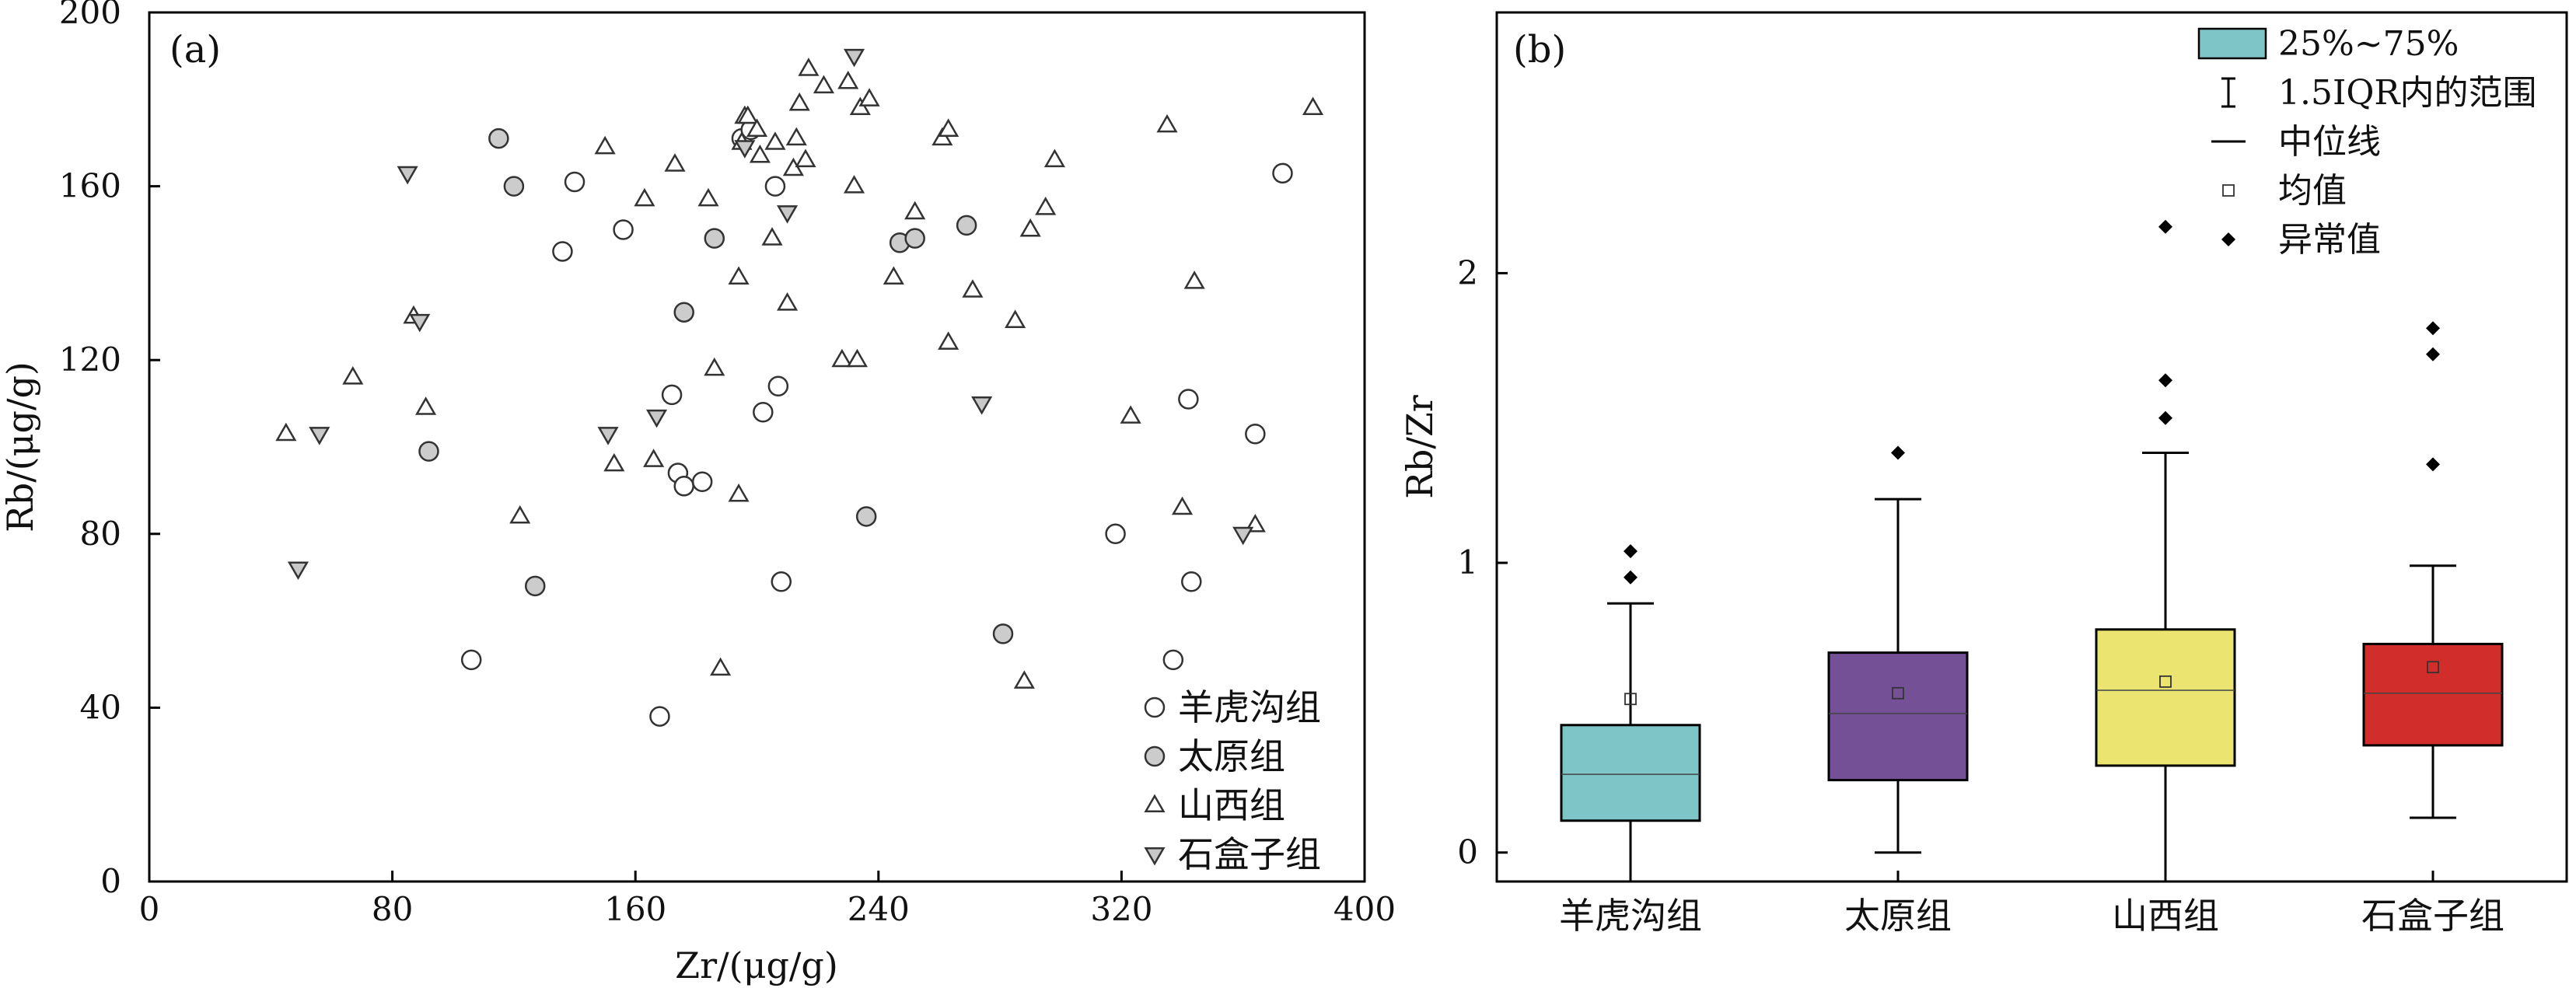 The width and height of the screenshot is (2576, 988). Describe the element at coordinates (2329, 142) in the screenshot. I see `legend-label-b: 中位线` at that location.